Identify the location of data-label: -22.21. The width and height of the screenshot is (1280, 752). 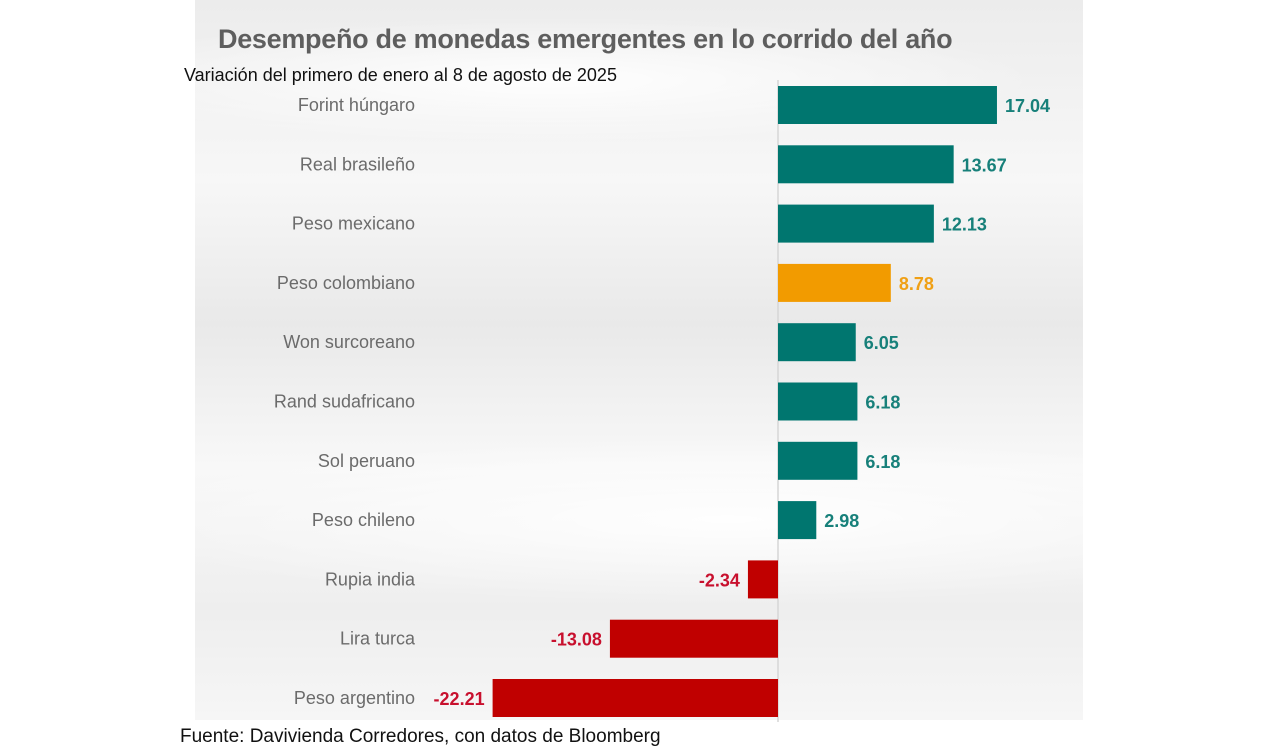
(459, 699).